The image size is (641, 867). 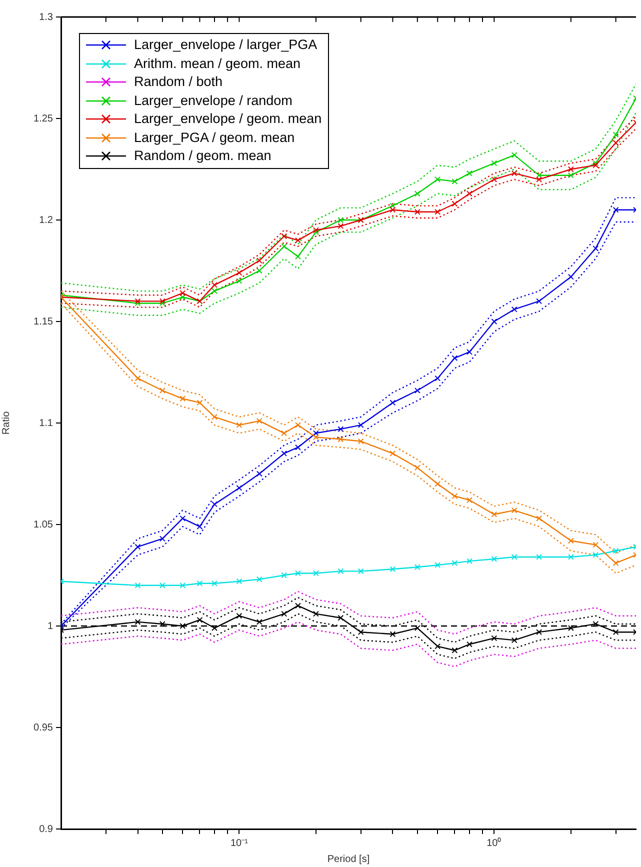 I want to click on y-tick-label: 1.15, so click(x=44, y=322).